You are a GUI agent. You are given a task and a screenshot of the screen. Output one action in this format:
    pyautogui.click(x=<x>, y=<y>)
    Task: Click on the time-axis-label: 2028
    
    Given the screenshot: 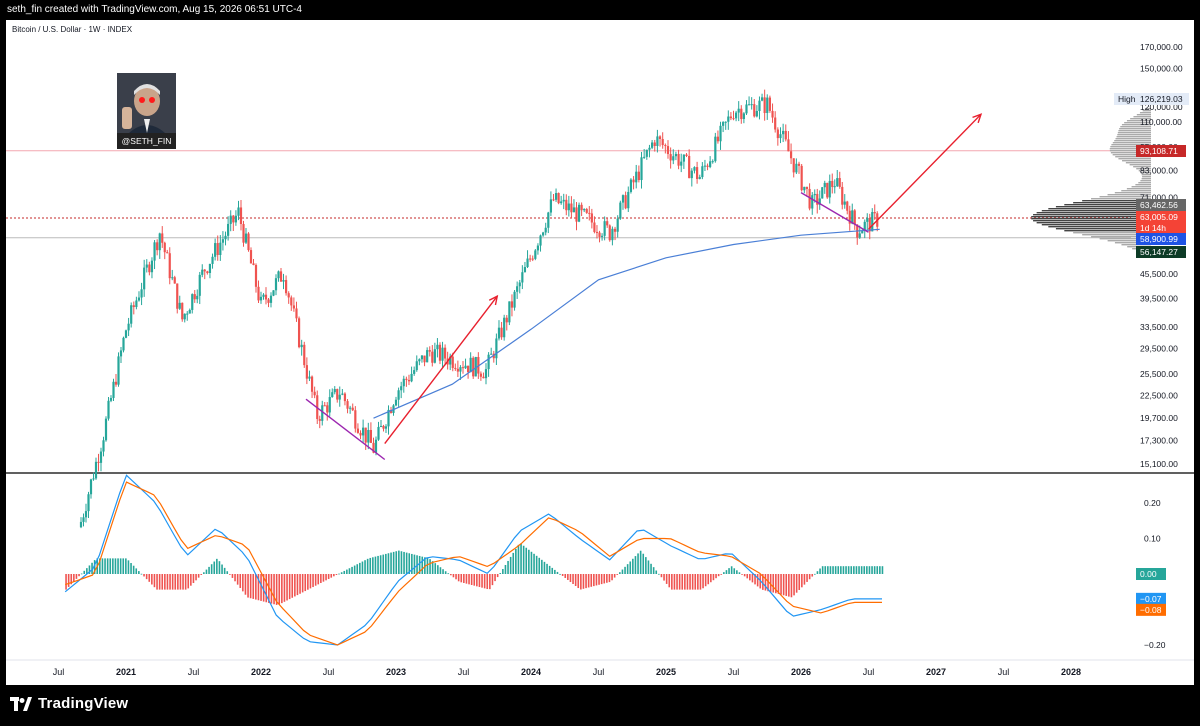 What is the action you would take?
    pyautogui.click(x=1071, y=672)
    